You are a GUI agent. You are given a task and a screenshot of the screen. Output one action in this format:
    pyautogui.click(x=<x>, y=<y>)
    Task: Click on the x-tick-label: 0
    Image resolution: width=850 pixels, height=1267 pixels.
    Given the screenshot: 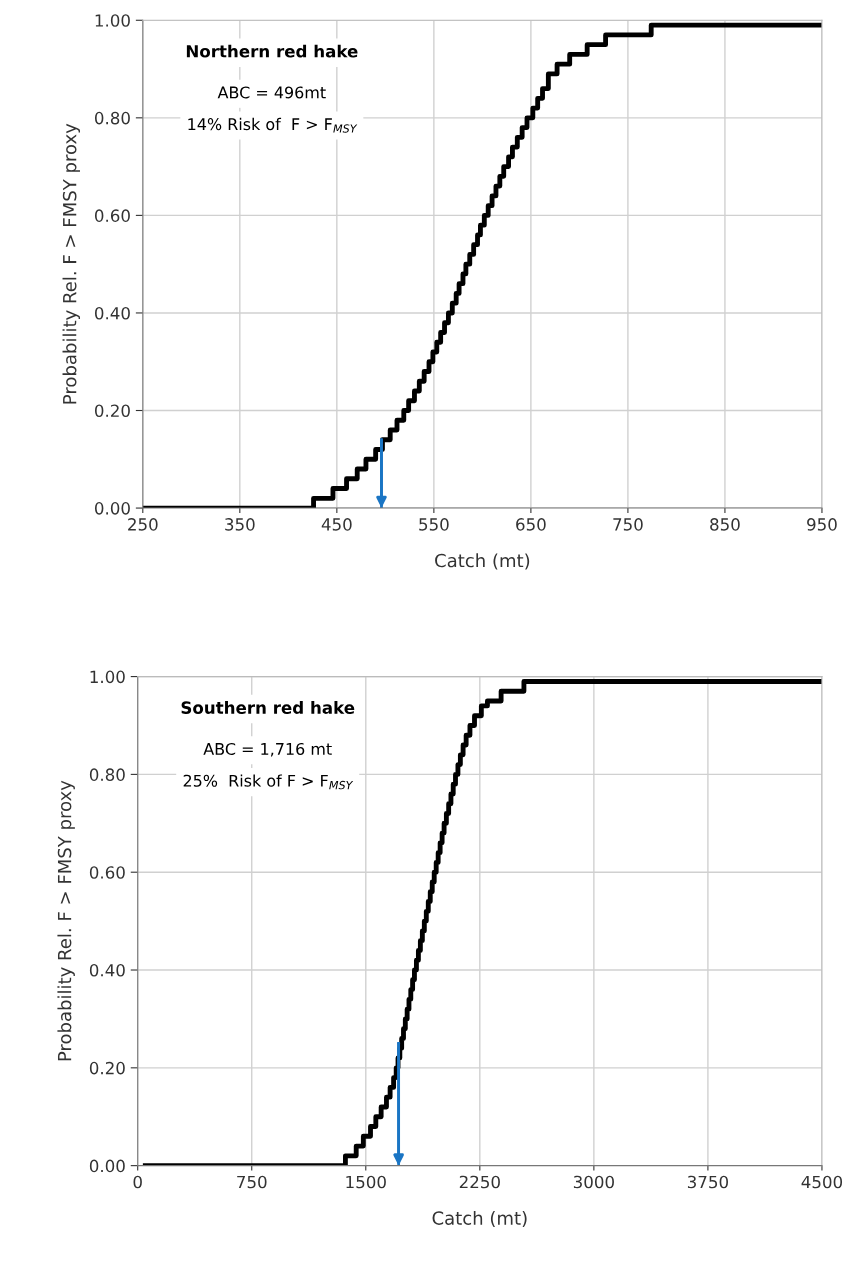 What is the action you would take?
    pyautogui.click(x=137, y=1182)
    